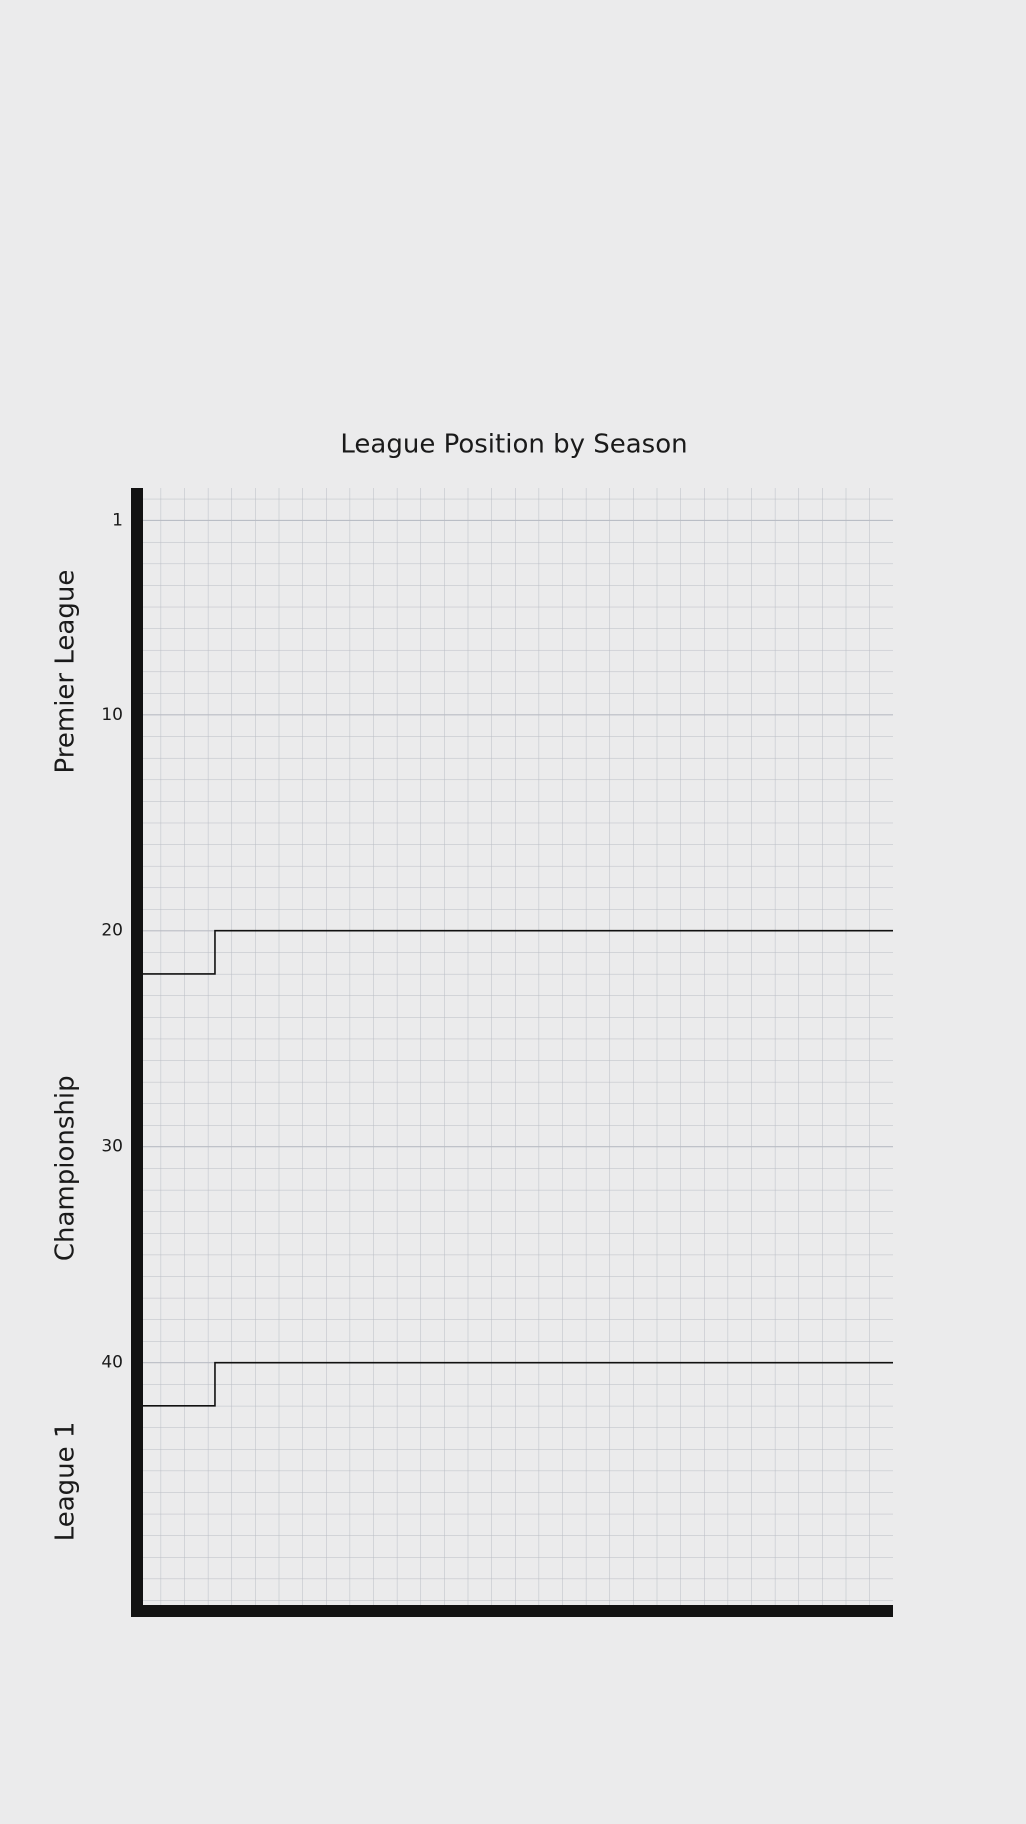 This screenshot has height=1824, width=1026. What do you see at coordinates (66, 1168) in the screenshot?
I see `division-label: Championship` at bounding box center [66, 1168].